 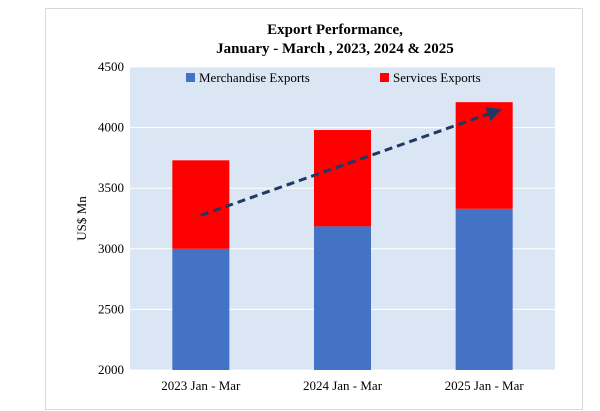 What do you see at coordinates (343, 385) in the screenshot?
I see `x-tick-label: 2024 Jan - Mar` at bounding box center [343, 385].